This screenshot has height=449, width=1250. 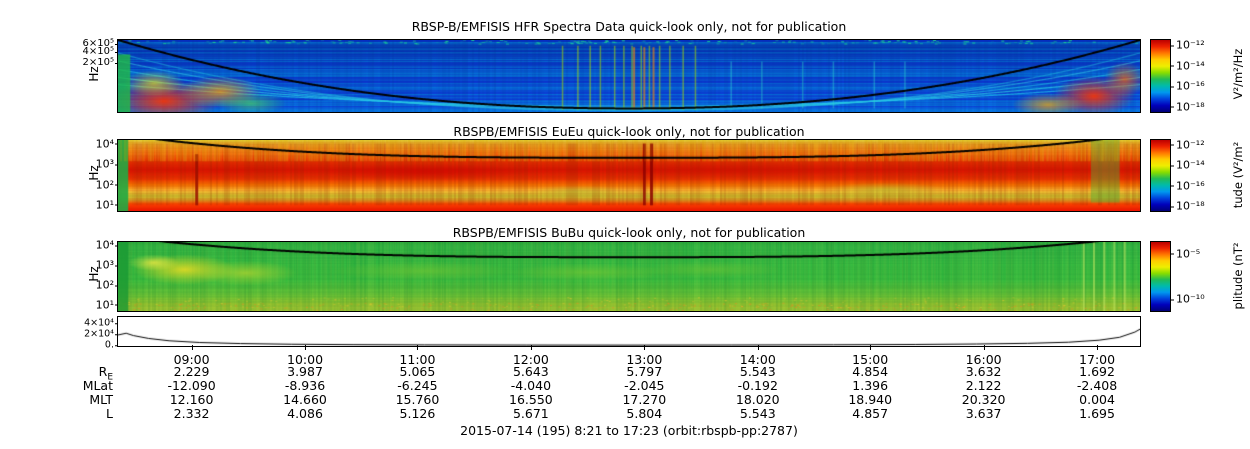 I want to click on hfr-spectrogram, so click(x=629, y=76).